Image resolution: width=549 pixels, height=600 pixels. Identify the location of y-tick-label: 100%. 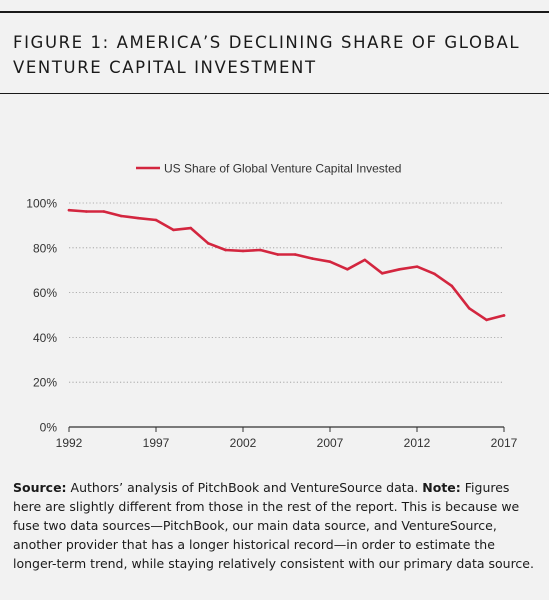
(41, 204).